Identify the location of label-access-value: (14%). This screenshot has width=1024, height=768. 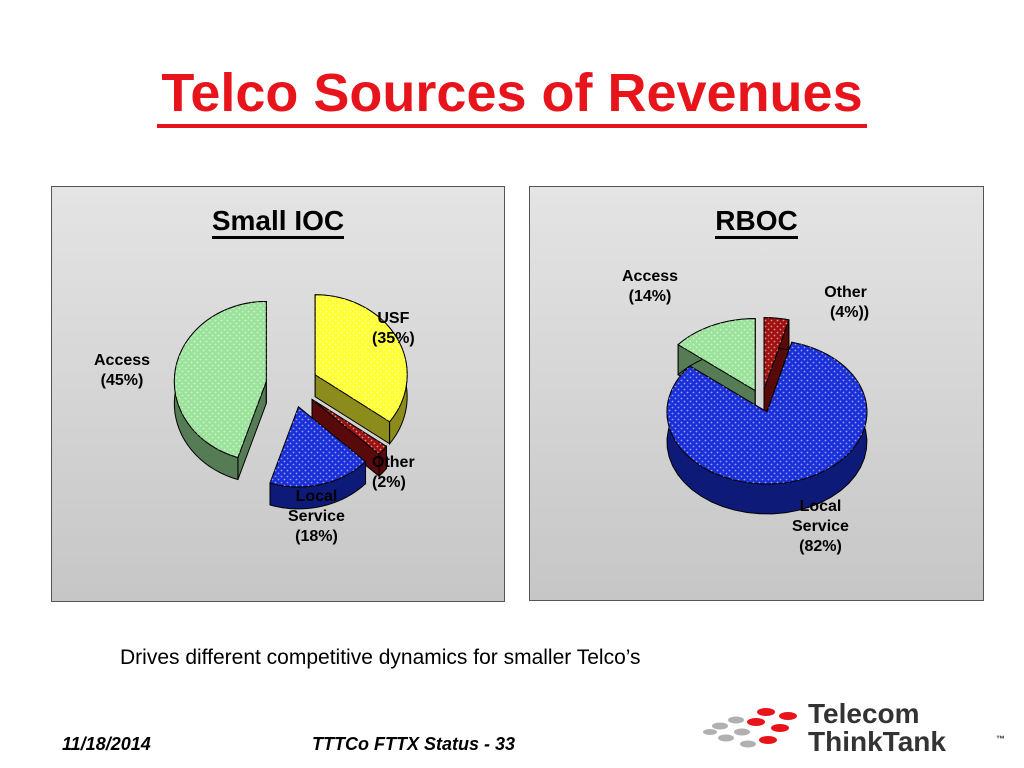
(650, 296).